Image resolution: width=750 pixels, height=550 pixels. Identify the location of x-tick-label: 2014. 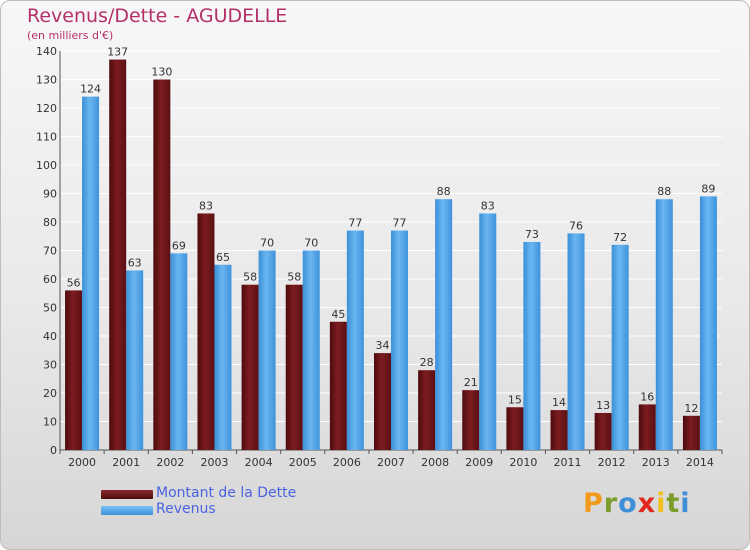
(700, 462).